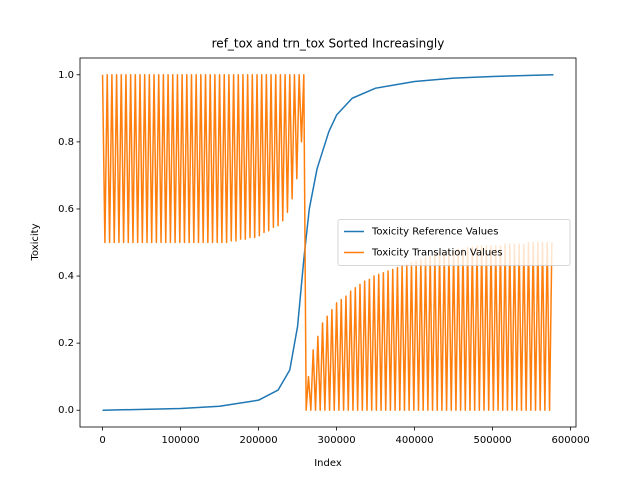  Describe the element at coordinates (35, 242) in the screenshot. I see `y-axis-label: Toxicity` at that location.